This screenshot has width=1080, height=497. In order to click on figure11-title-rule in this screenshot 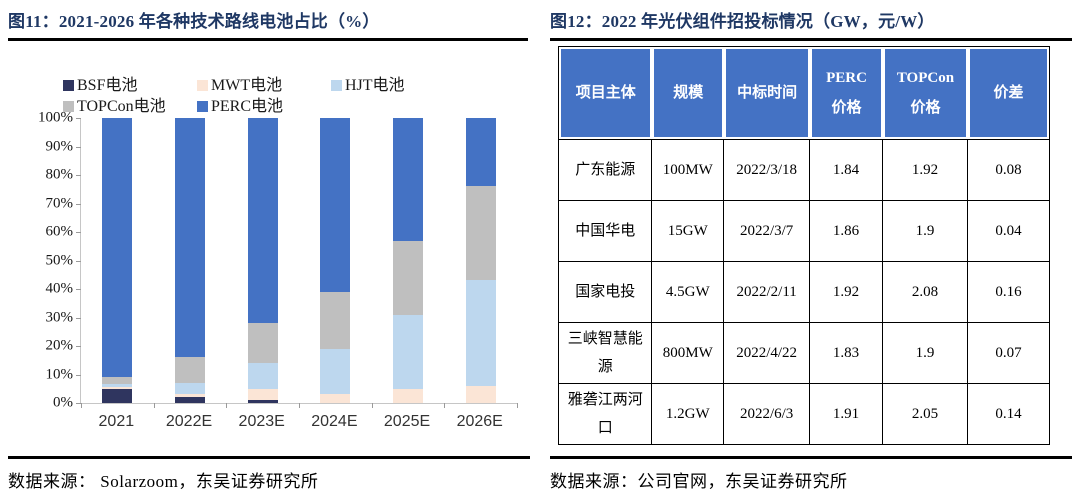, I will do `click(268, 39)`.